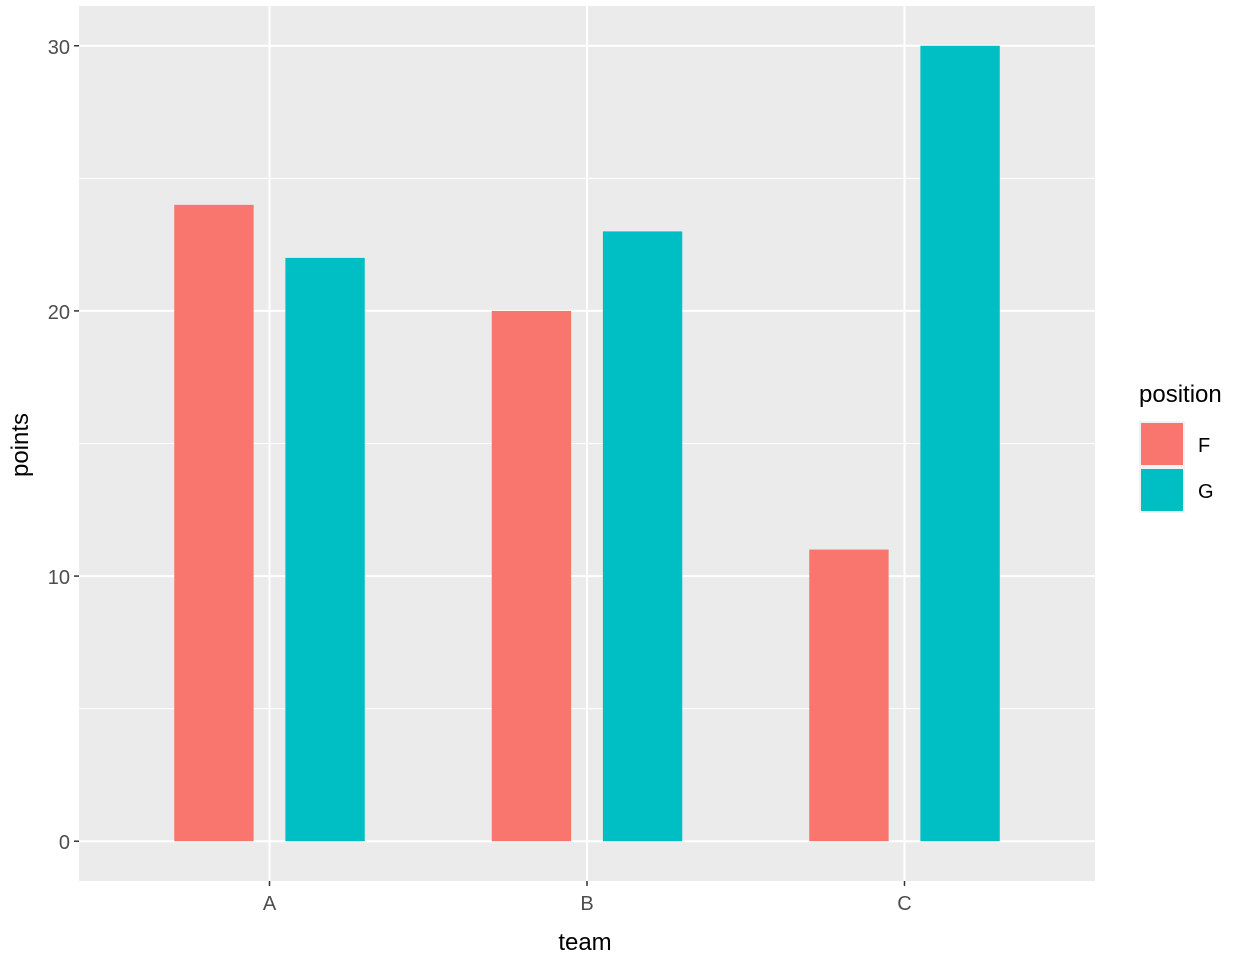  Describe the element at coordinates (20, 445) in the screenshot. I see `y-axis-title: points` at that location.